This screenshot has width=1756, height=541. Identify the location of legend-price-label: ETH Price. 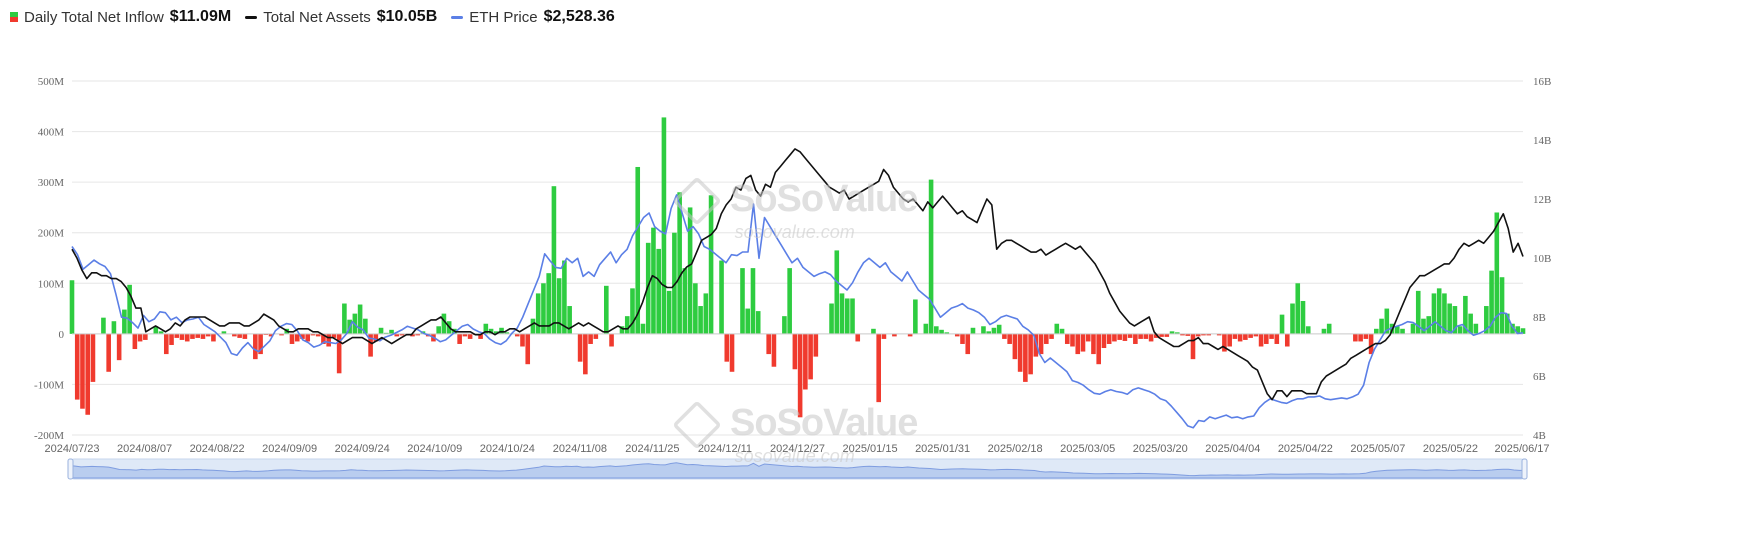
(503, 17).